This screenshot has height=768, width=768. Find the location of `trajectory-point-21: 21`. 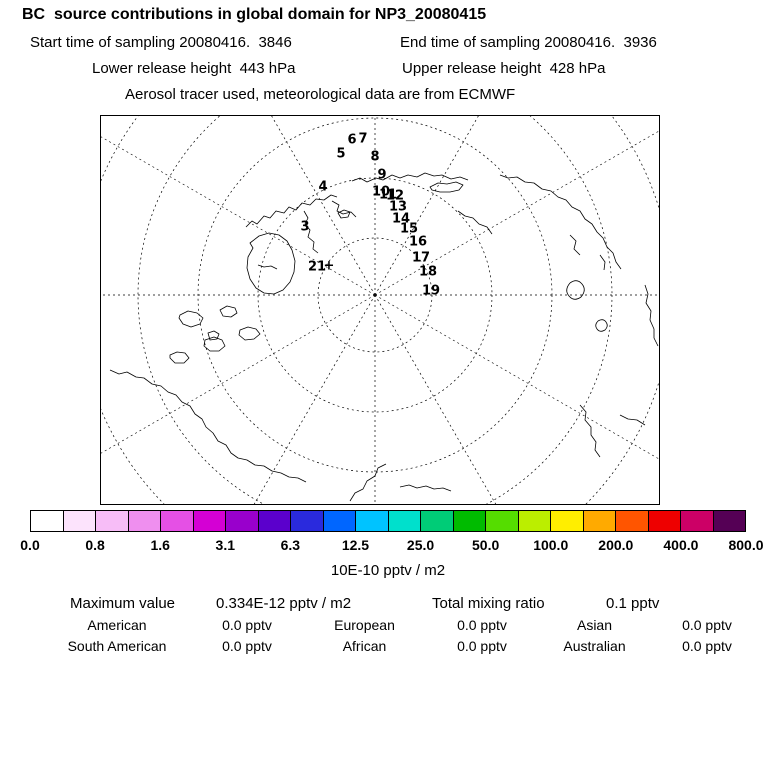

trajectory-point-21: 21 is located at coordinates (317, 267).